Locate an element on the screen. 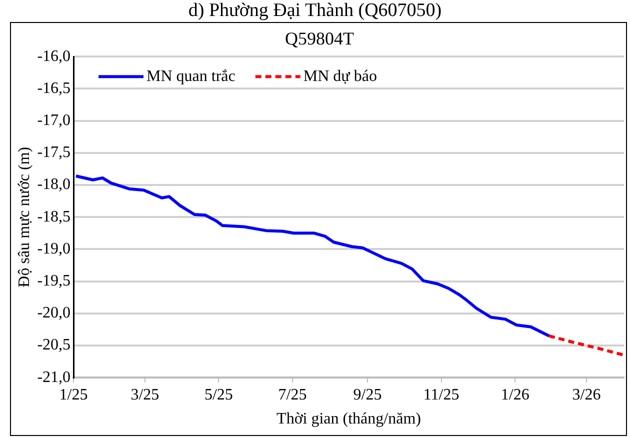  x-tick-label: 11/25 is located at coordinates (441, 395).